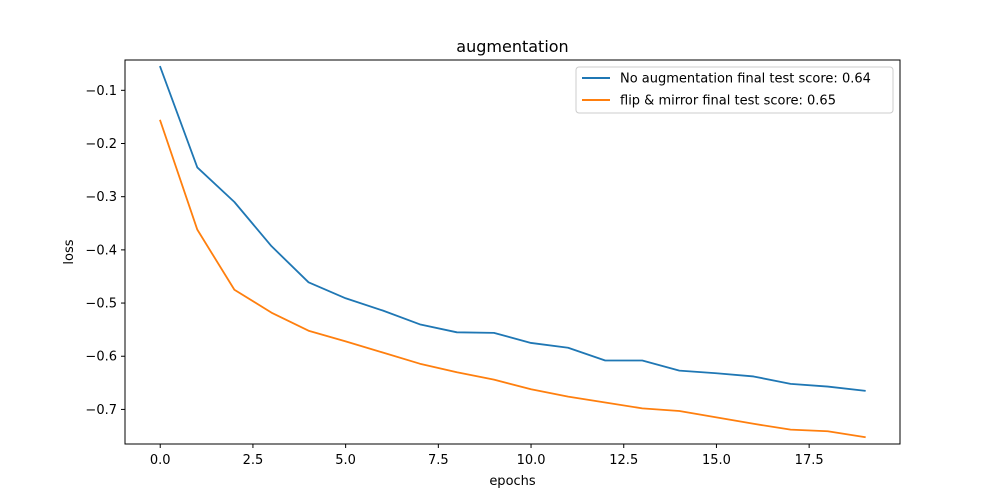 Image resolution: width=1000 pixels, height=500 pixels. Describe the element at coordinates (101, 304) in the screenshot. I see `y-tick-label: −0.5` at that location.